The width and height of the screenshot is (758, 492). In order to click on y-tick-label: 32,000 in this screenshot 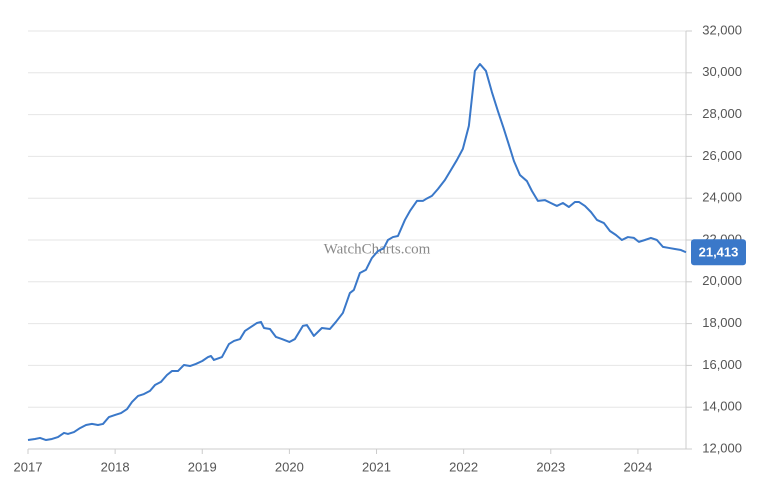, I will do `click(722, 29)`.